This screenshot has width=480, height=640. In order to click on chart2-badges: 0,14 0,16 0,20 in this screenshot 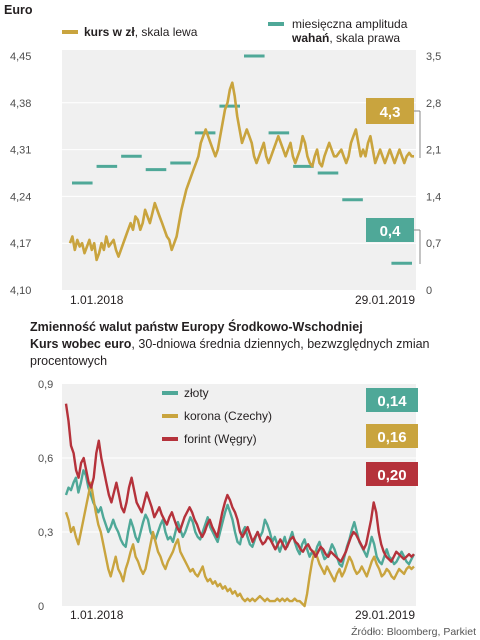, I will do `click(392, 437)`.